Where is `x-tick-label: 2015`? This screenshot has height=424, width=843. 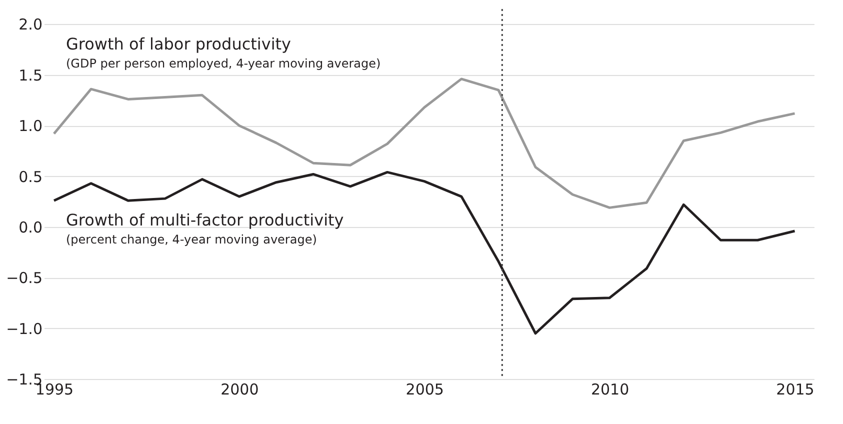 x-tick-label: 2015 is located at coordinates (795, 389).